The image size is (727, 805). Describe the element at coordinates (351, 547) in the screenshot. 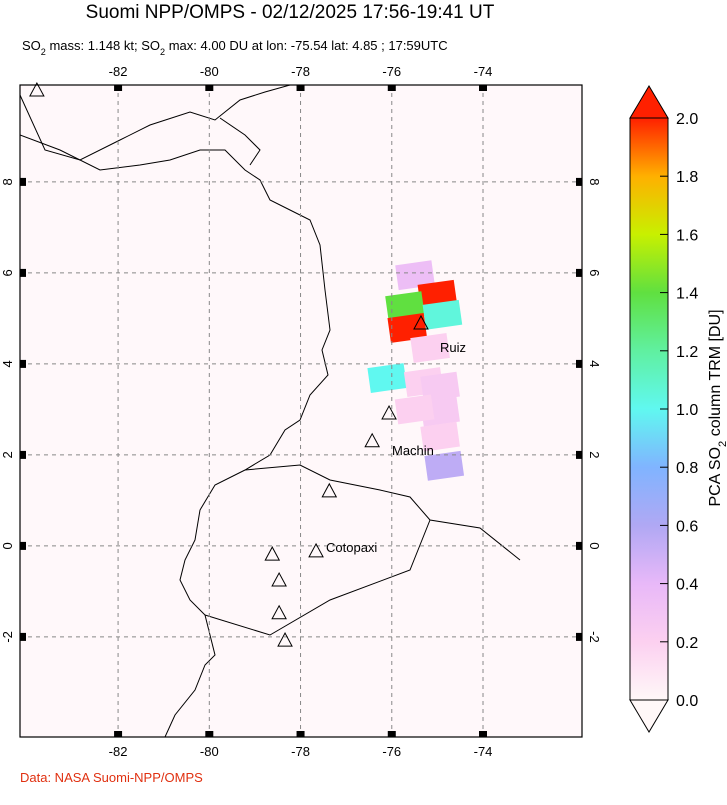

I see `volcano-label: Cotopaxi` at that location.